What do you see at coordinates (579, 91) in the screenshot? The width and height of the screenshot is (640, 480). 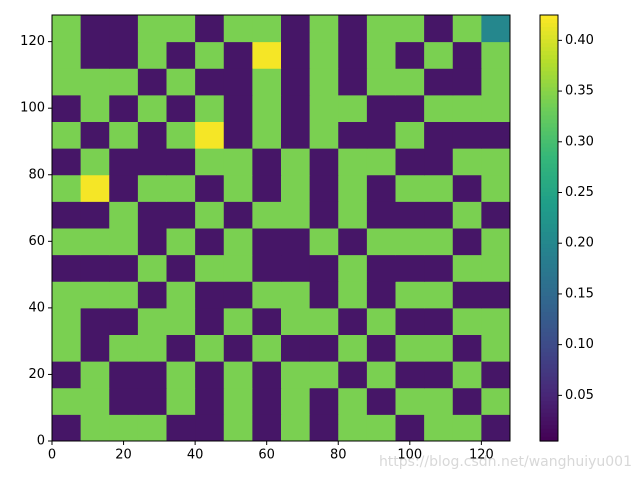 I see `colorbar-tick-label: 0.35` at bounding box center [579, 91].